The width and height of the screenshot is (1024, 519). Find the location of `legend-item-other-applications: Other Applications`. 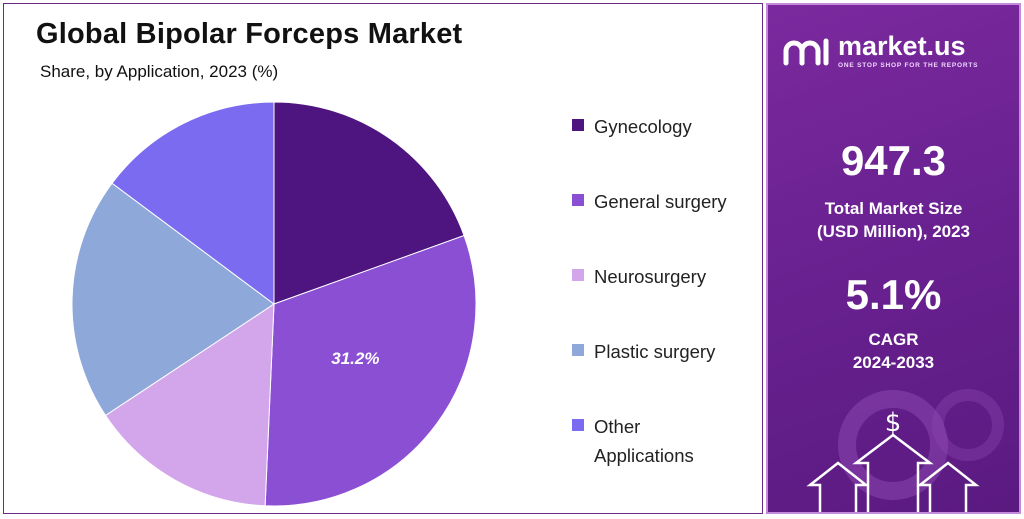

legend-item-other-applications: Other Applications is located at coordinates (667, 441).